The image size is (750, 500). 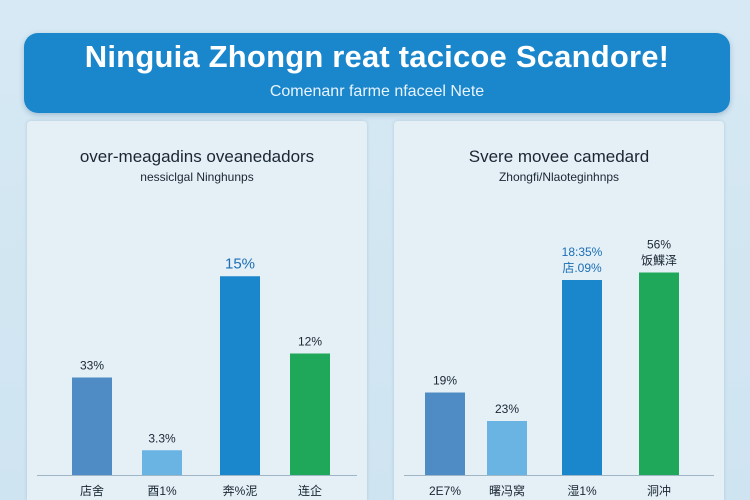 I want to click on category-label: 曙冯窝, so click(x=507, y=490).